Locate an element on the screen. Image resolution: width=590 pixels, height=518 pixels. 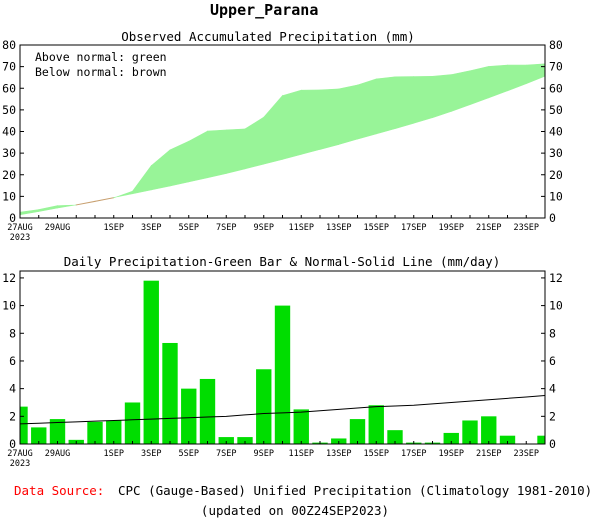
daily-xtick-label: 23SEP is located at coordinates (526, 454).